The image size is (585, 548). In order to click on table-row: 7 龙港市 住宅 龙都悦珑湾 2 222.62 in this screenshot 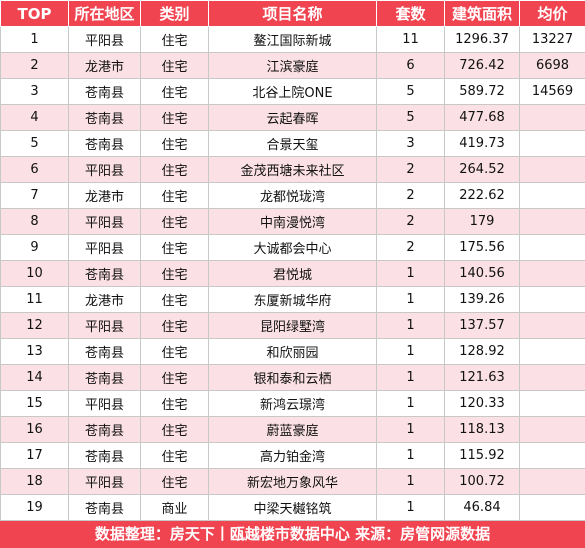, I will do `click(292, 195)`.